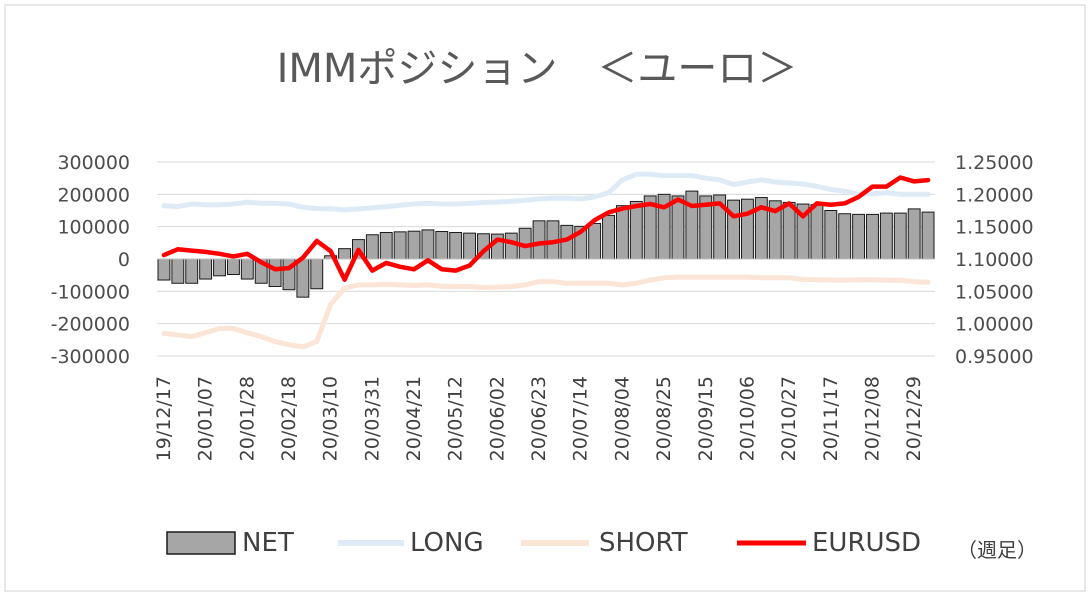  What do you see at coordinates (90, 292) in the screenshot?
I see `y-left-tick-label: -100000` at bounding box center [90, 292].